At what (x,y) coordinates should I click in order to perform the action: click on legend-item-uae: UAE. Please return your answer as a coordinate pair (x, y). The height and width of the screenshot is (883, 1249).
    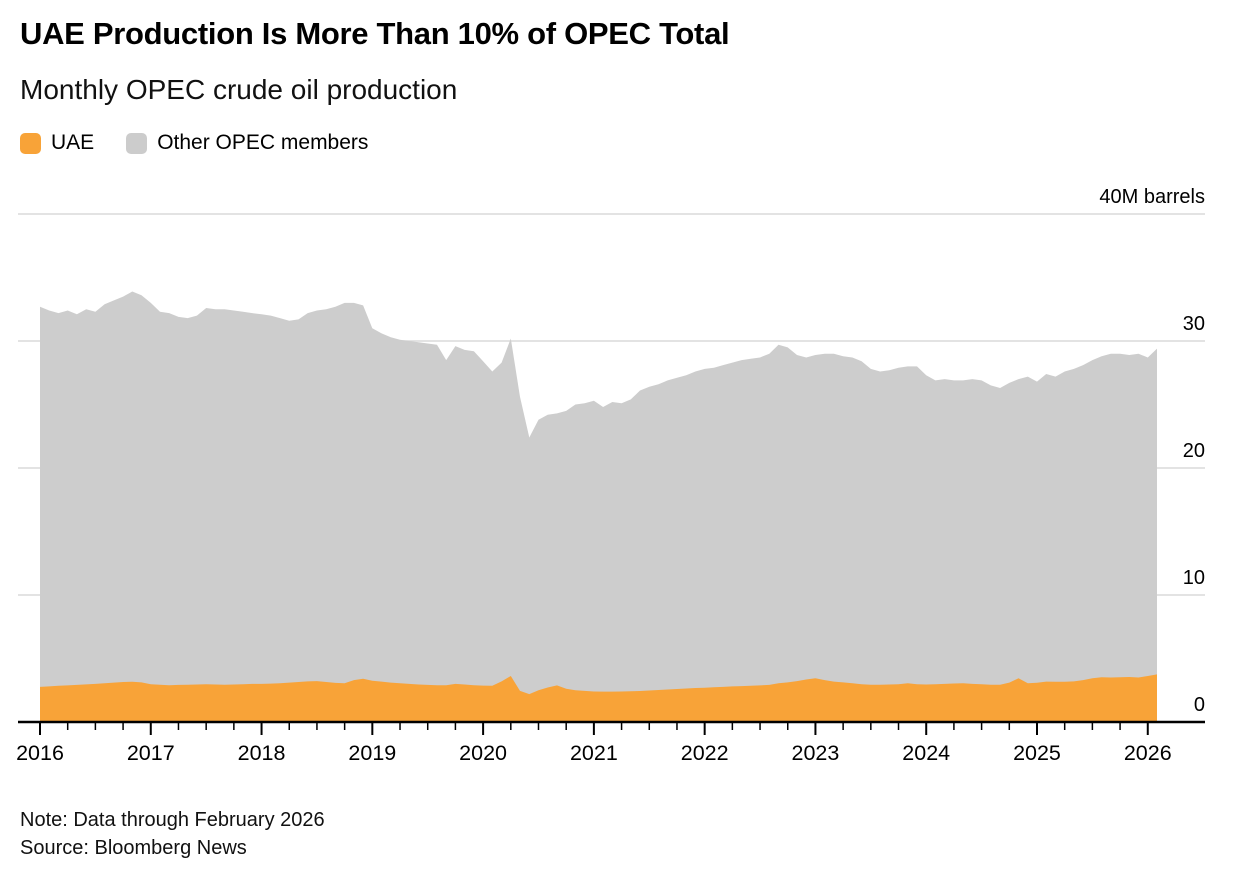
    Looking at the image, I should click on (57, 143).